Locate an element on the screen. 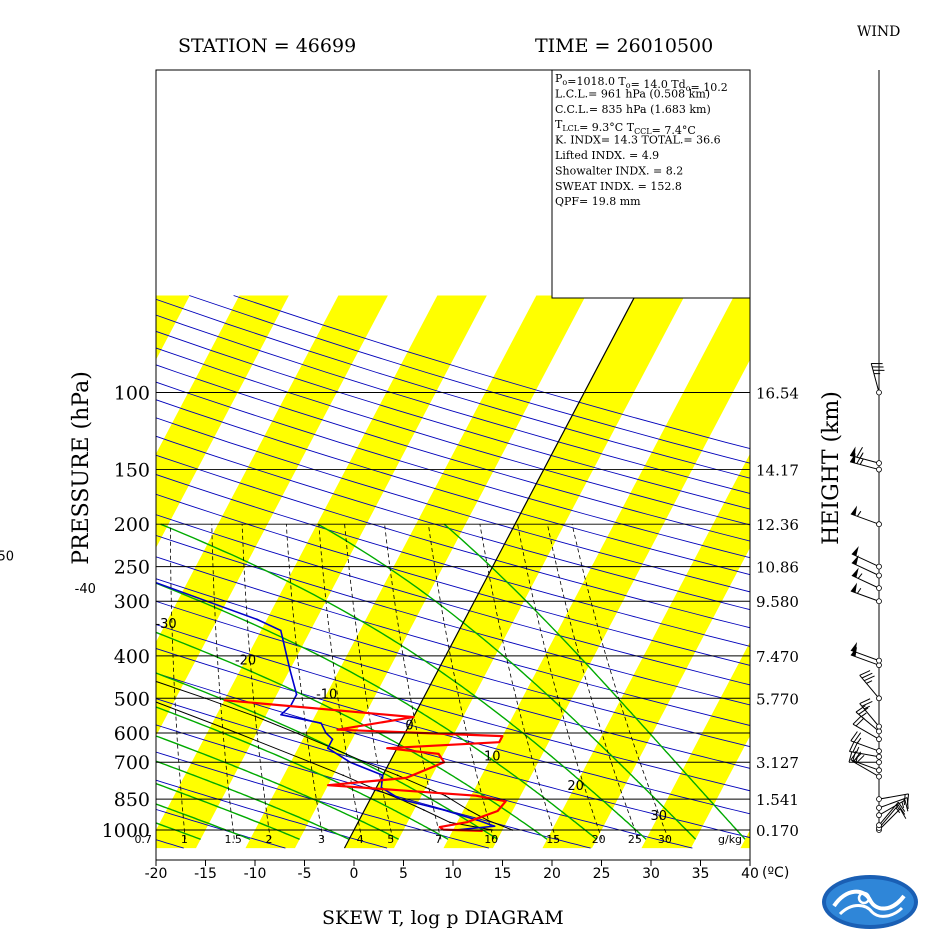  x-tick-label: 35 is located at coordinates (701, 874).